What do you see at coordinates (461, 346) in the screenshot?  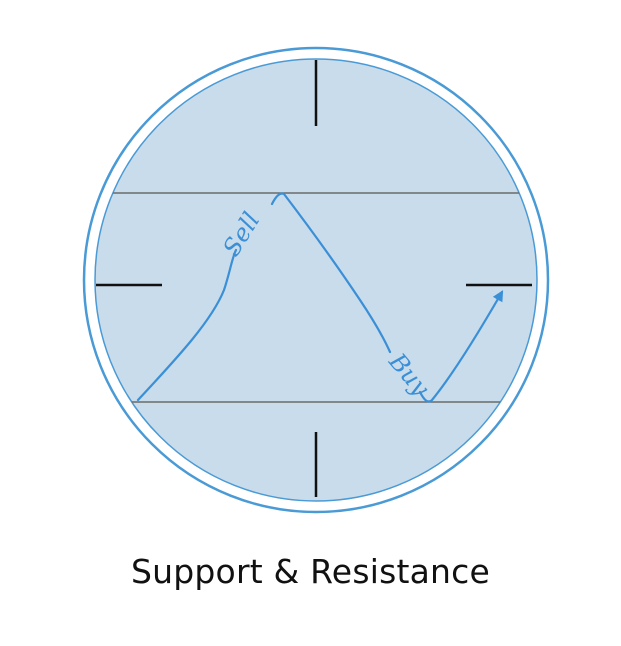 I see `price-bounce-path` at bounding box center [461, 346].